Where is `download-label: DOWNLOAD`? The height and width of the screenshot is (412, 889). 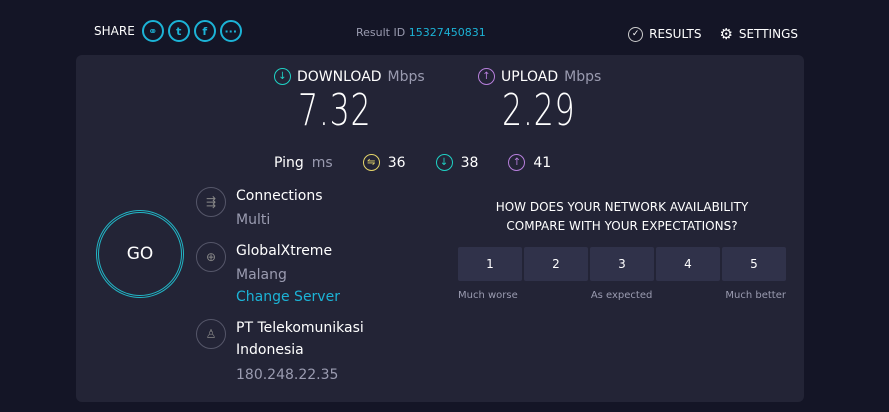
download-label: DOWNLOAD is located at coordinates (339, 76).